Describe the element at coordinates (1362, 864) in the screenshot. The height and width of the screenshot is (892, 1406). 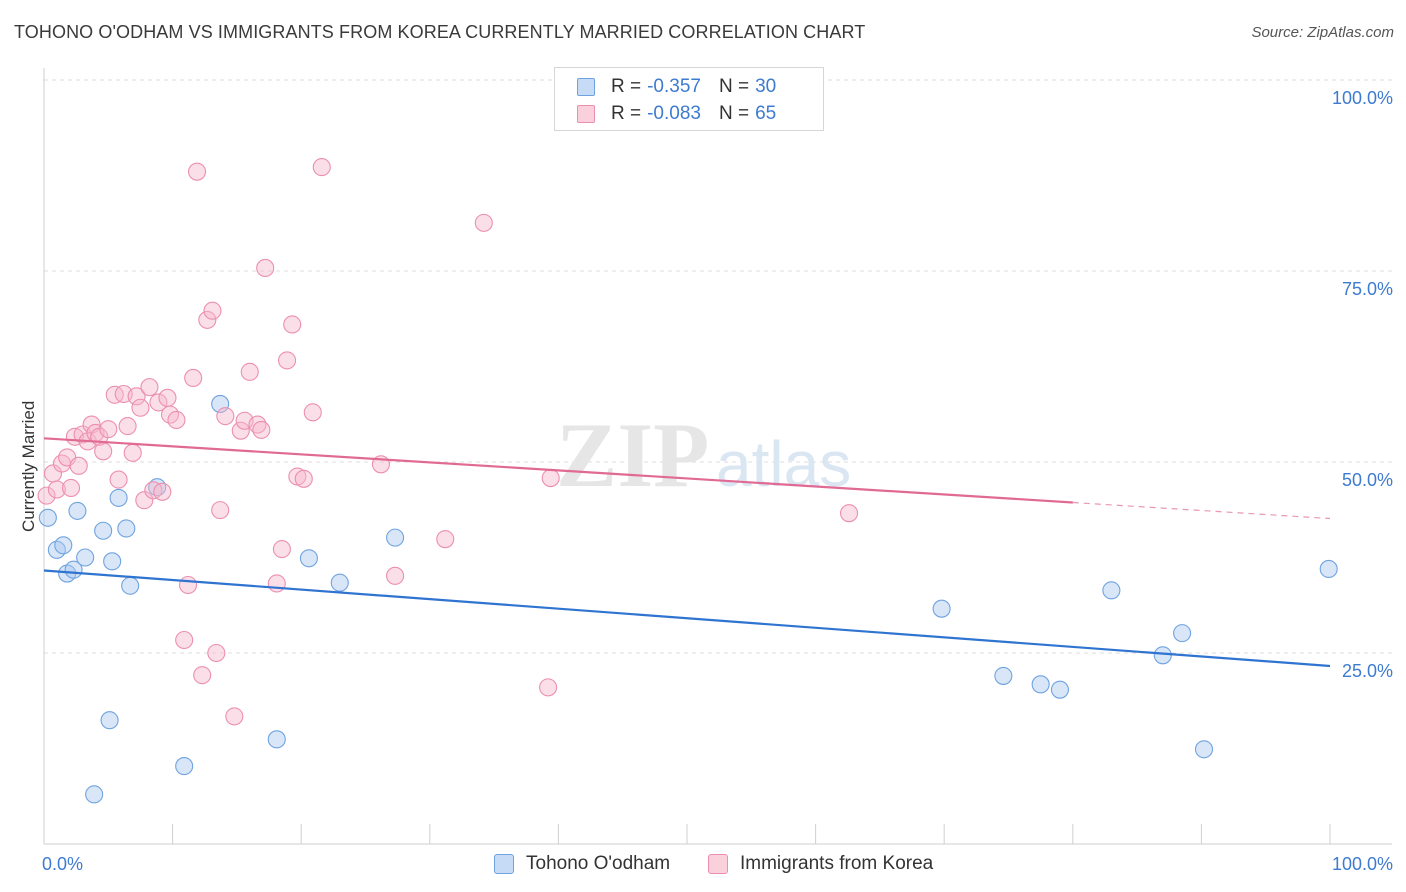
I see `x-tick-label-max: 100.0%` at that location.